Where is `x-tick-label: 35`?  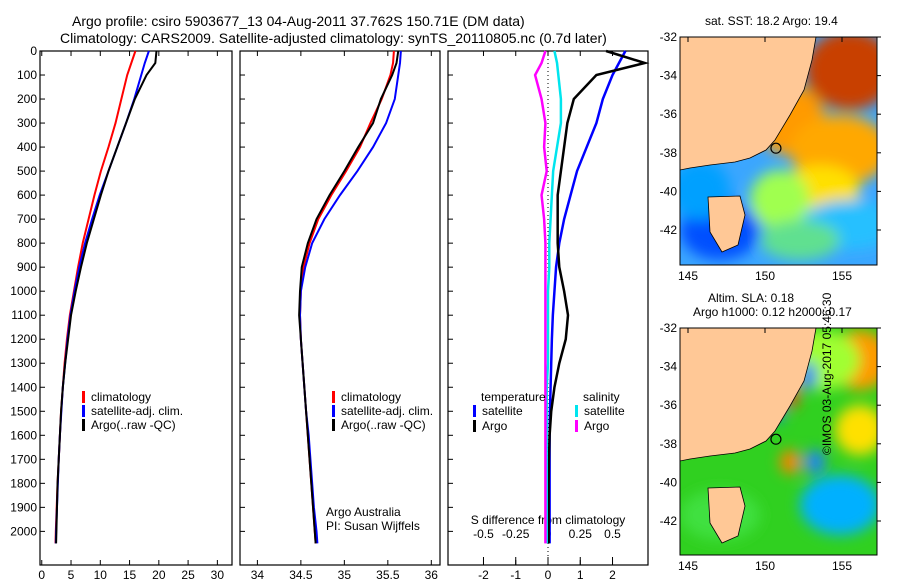
x-tick-label: 35 is located at coordinates (345, 574).